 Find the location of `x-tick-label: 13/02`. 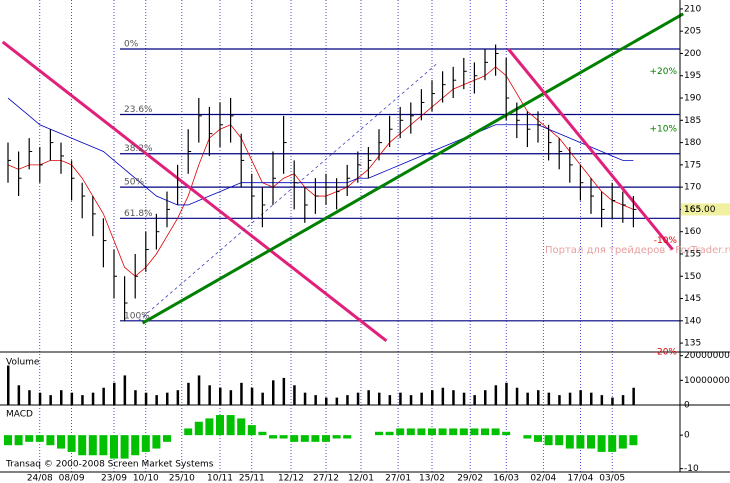

x-tick-label: 13/02 is located at coordinates (432, 478).